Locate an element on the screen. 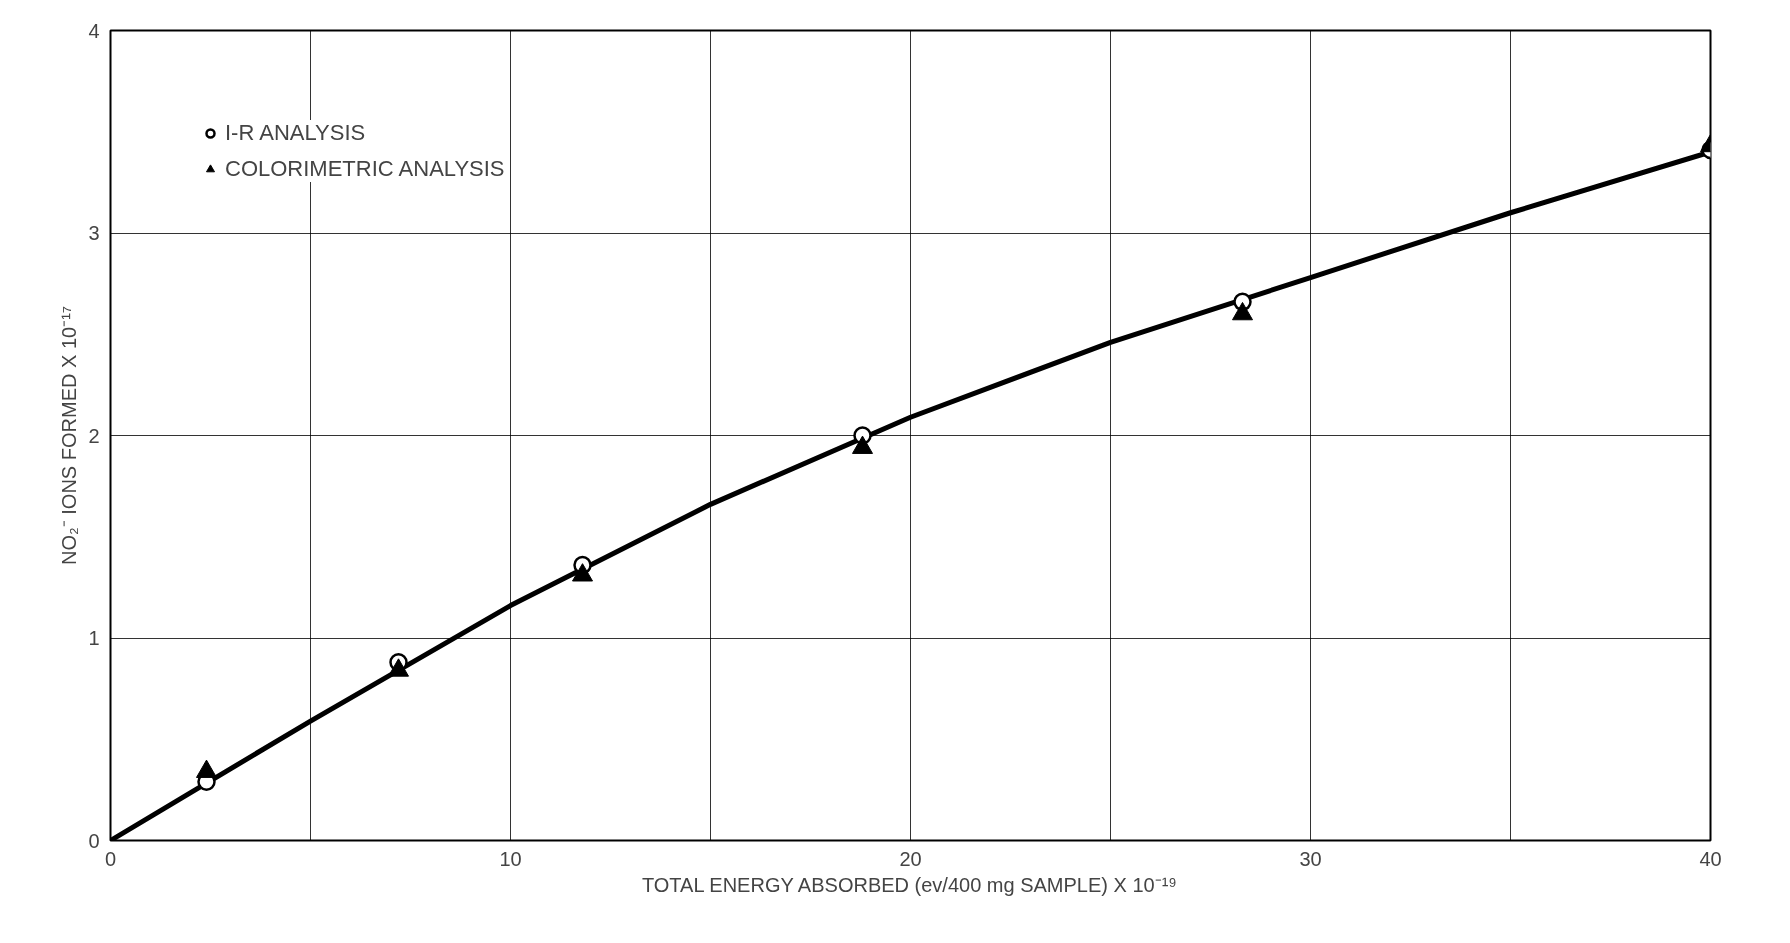 This screenshot has width=1790, height=943. x-tick-label: 40 is located at coordinates (1710, 858).